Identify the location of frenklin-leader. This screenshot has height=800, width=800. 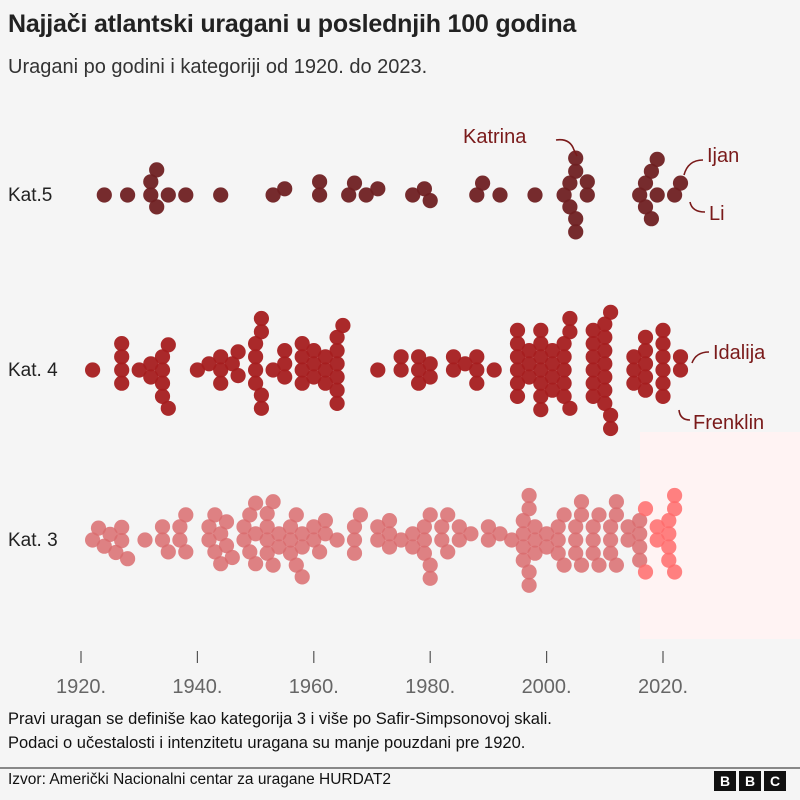
(684, 415).